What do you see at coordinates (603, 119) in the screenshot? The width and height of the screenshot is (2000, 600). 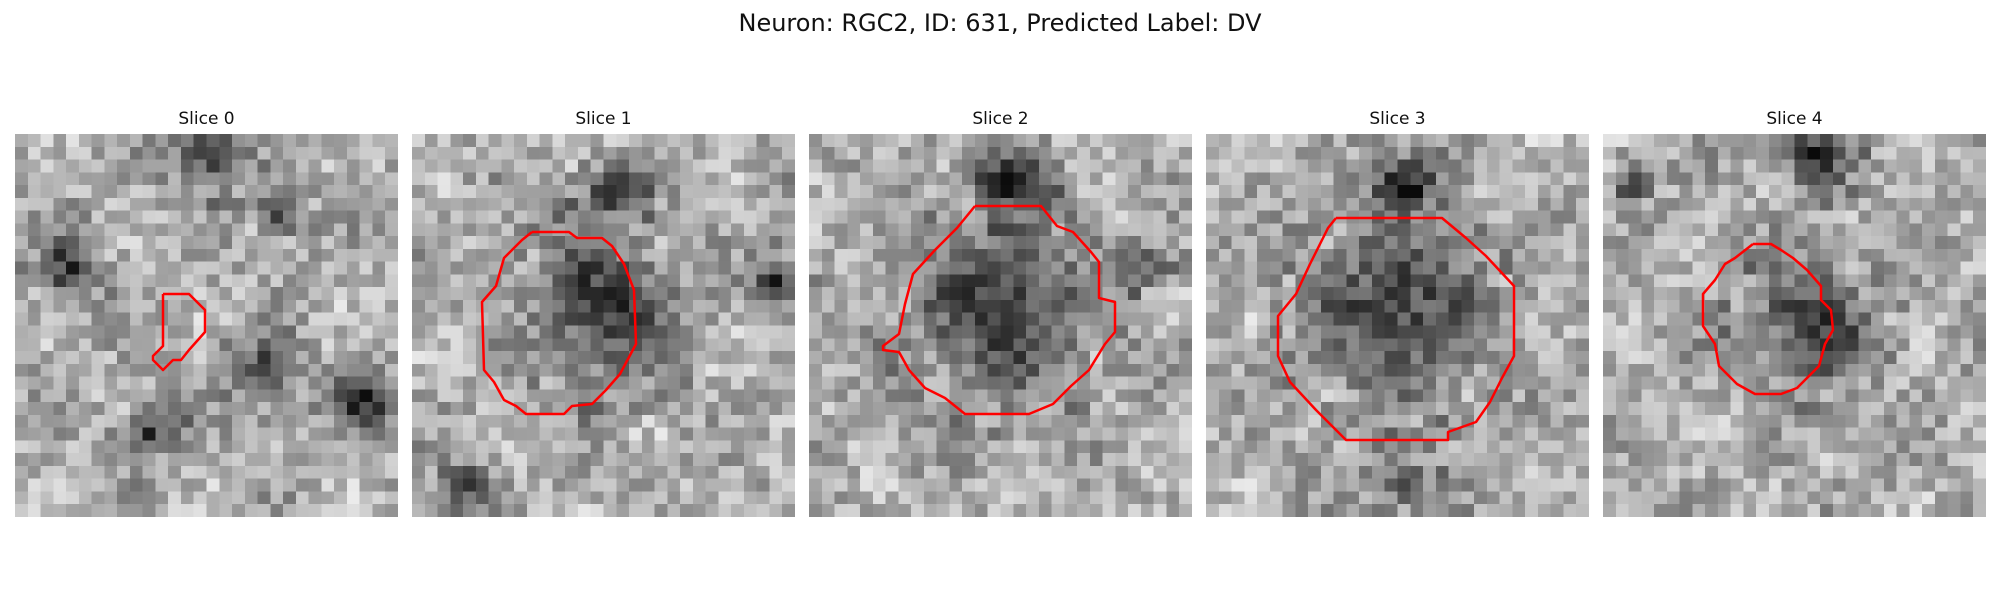 I see `slice-title-1: Slice 1` at bounding box center [603, 119].